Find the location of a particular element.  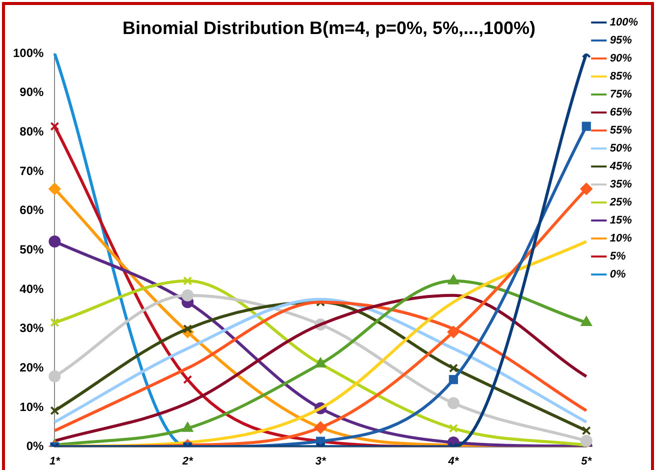

y-tick-label: 90% is located at coordinates (32, 92).